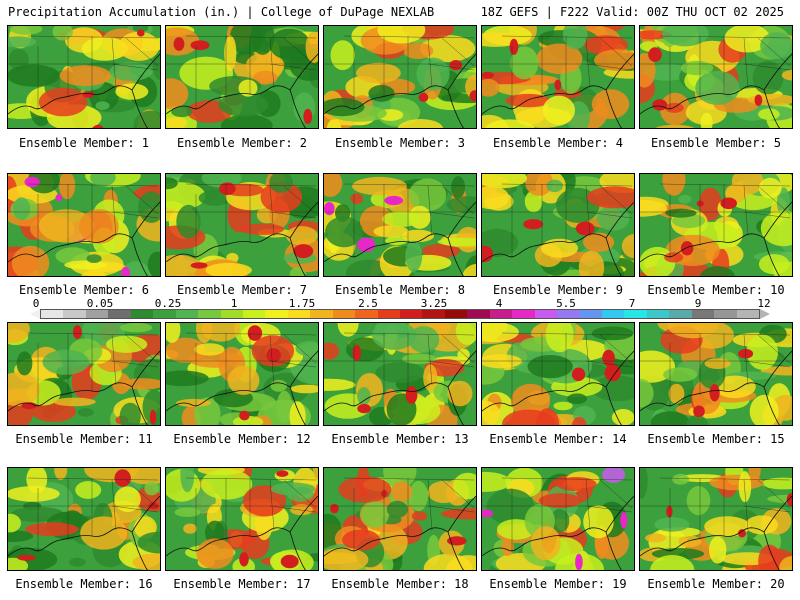  Describe the element at coordinates (242, 584) in the screenshot. I see `ensemble-member-label: Ensemble Member: 17` at that location.